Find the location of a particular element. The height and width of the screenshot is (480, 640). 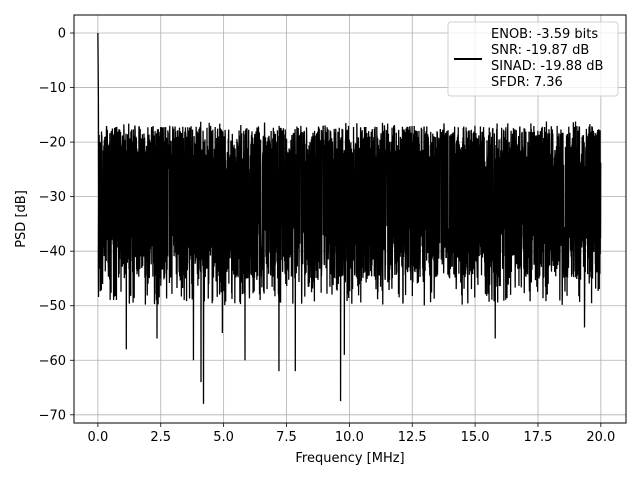

legend-box is located at coordinates (533, 59).